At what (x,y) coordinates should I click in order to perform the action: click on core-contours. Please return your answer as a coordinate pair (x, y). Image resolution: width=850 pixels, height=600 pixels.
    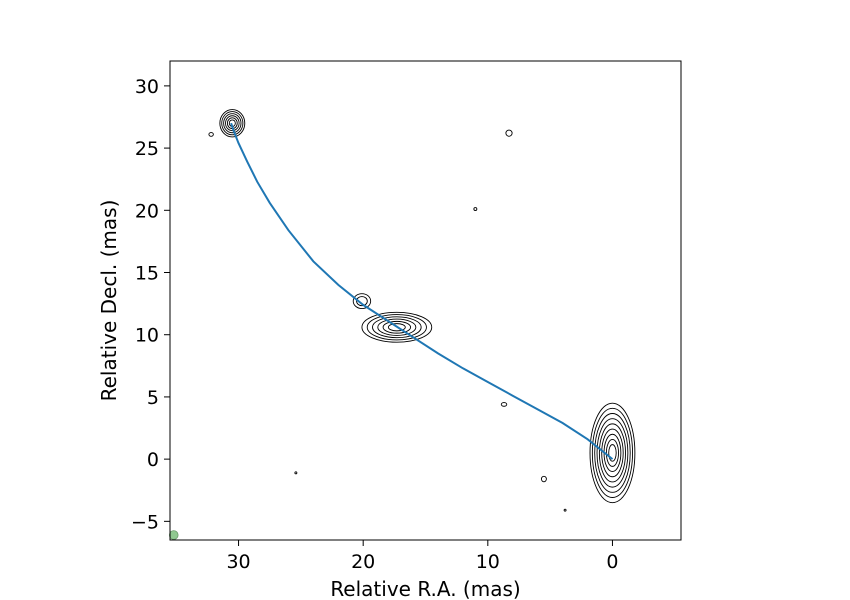
    Looking at the image, I should click on (612, 453).